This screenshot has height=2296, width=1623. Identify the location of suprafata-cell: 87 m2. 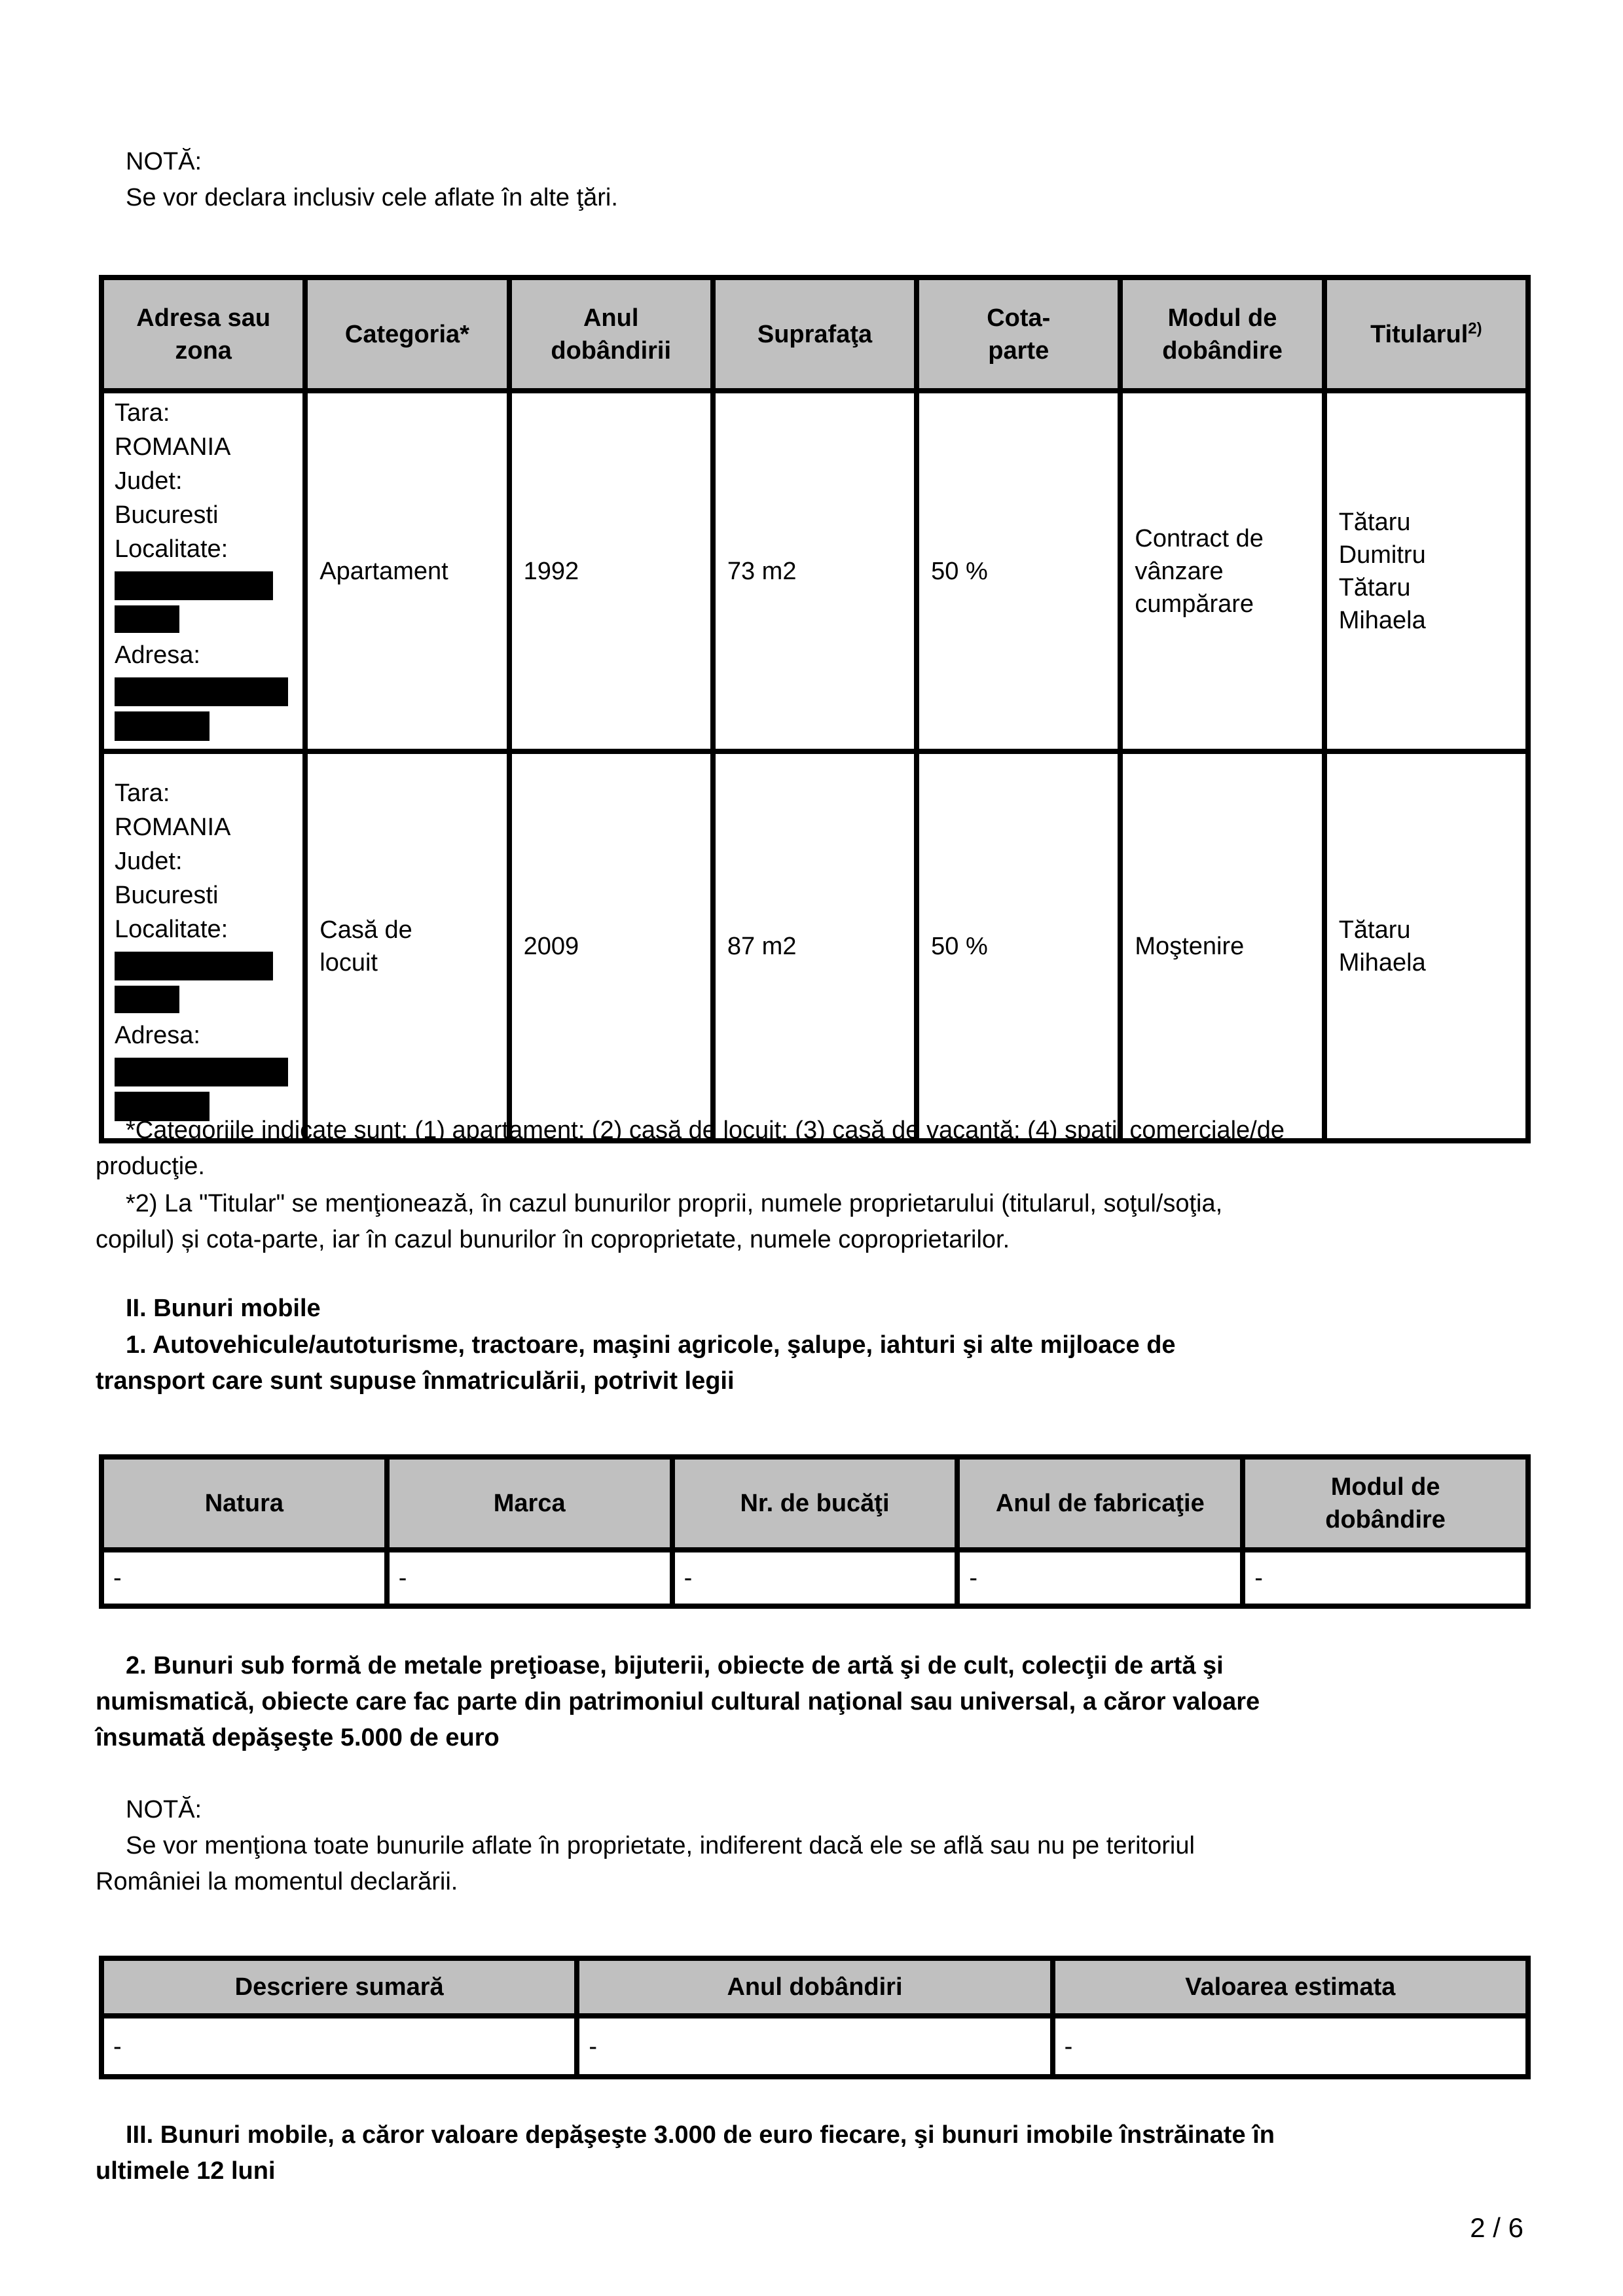
(815, 946).